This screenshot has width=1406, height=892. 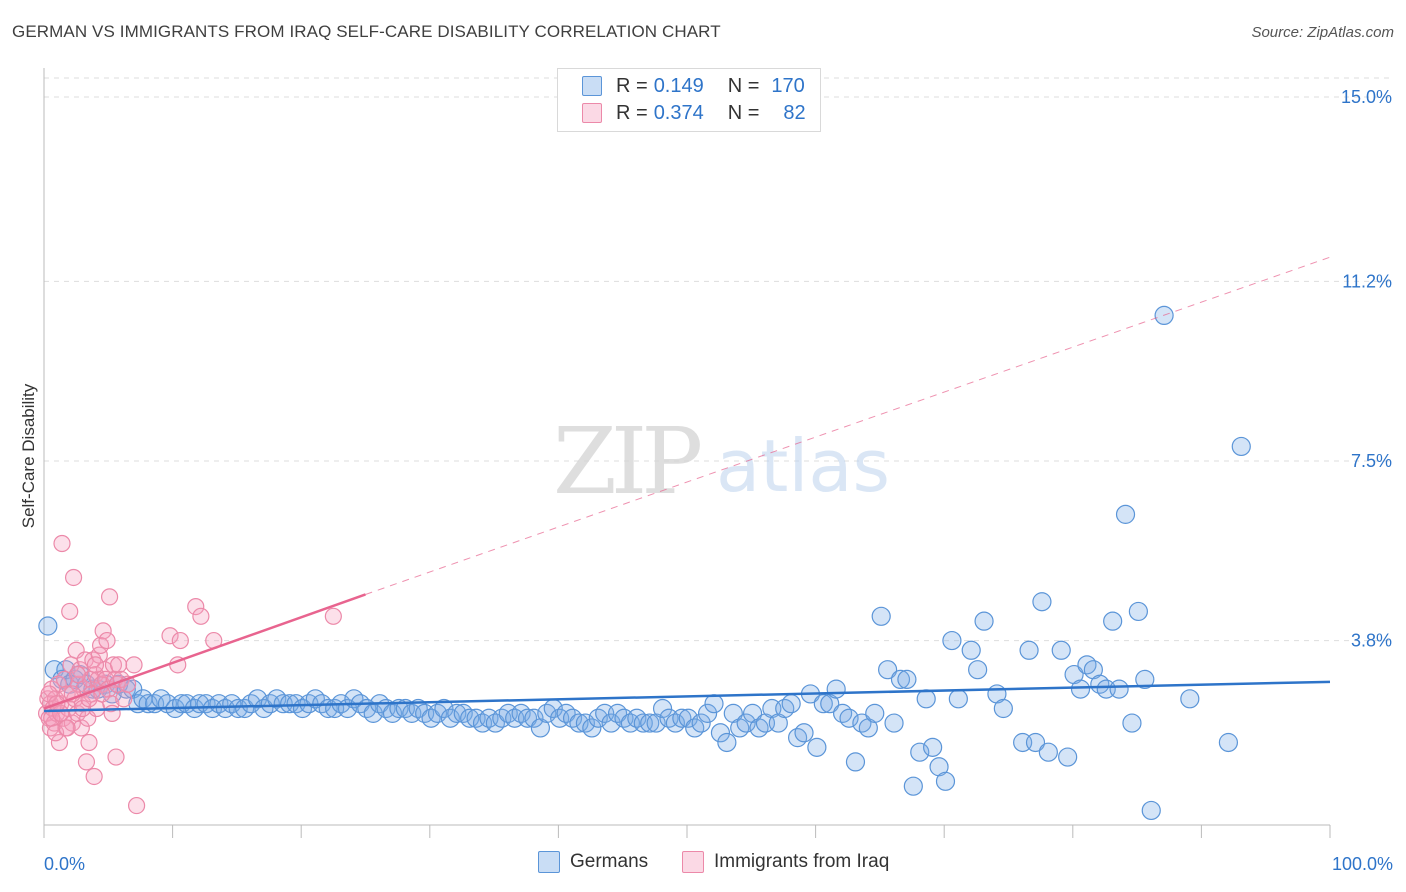 I want to click on germans-trend-line, so click(x=687, y=696).